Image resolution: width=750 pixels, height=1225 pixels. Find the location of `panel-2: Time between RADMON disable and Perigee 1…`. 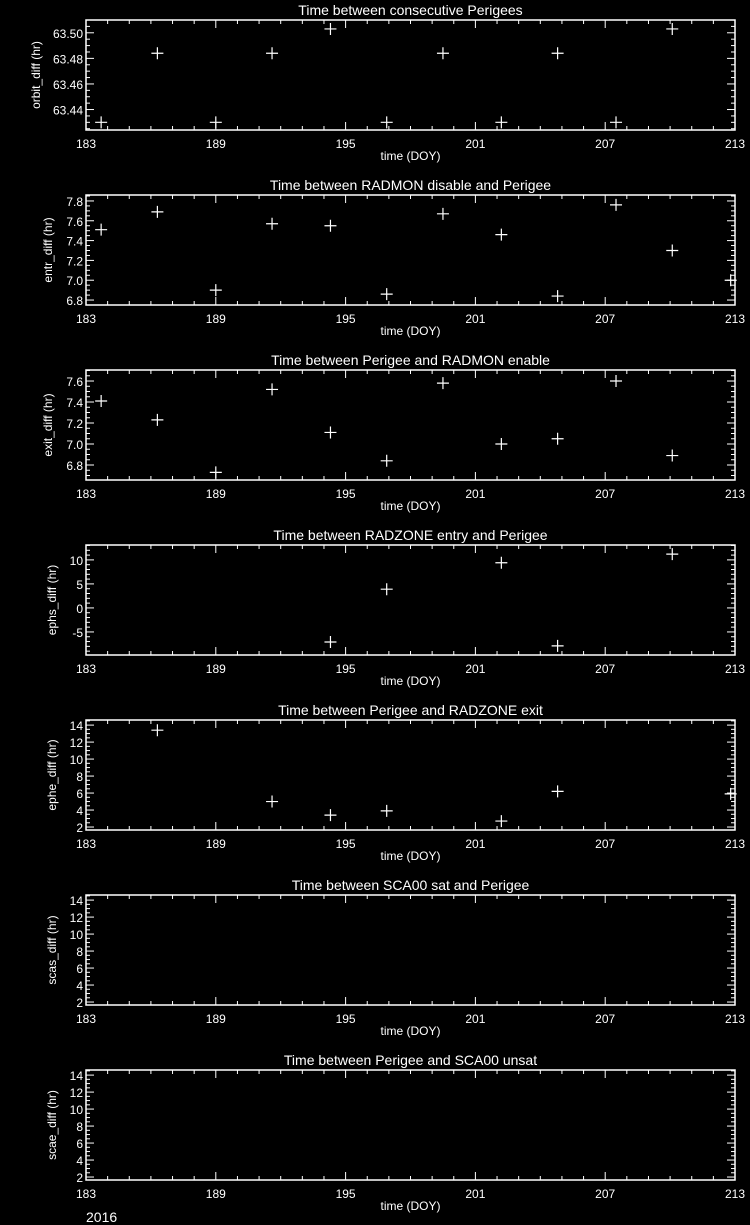

panel-2: Time between RADMON disable and Perigee 1… is located at coordinates (393, 257).